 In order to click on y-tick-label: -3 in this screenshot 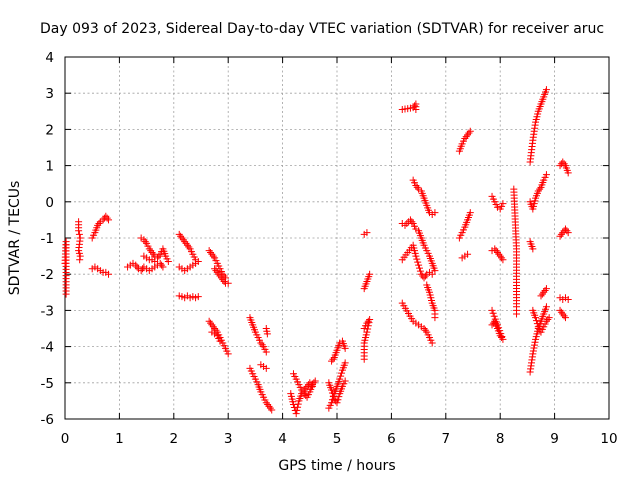, I will do `click(47, 311)`.